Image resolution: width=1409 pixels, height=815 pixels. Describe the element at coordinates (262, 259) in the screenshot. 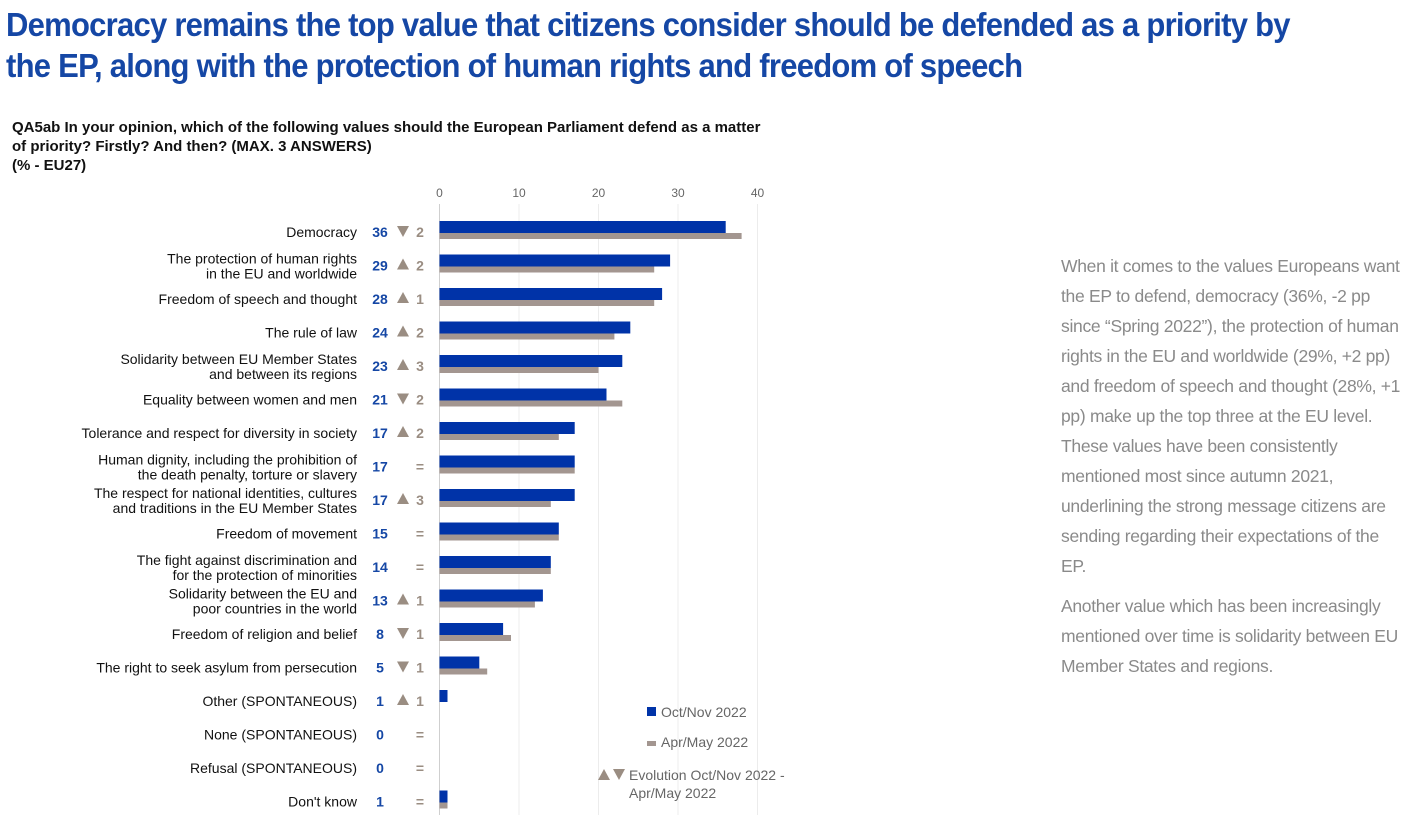

I see `category-label: The protection of human rights` at that location.